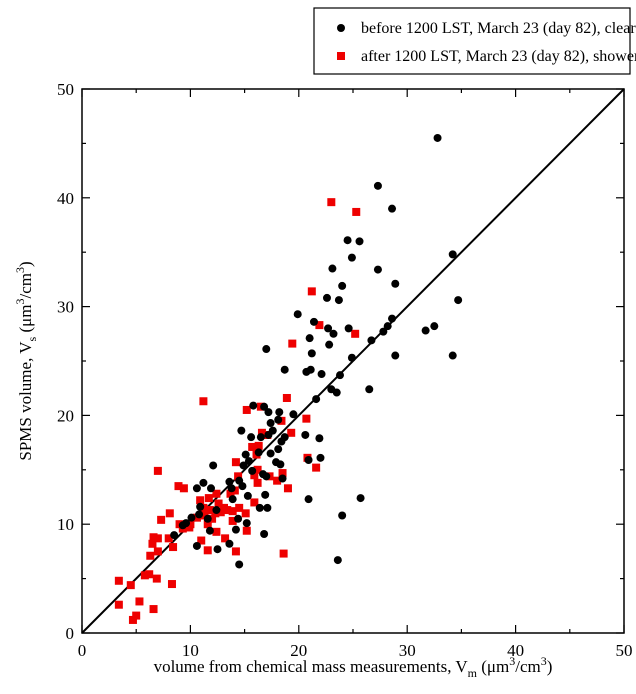 This screenshot has width=636, height=694. Describe the element at coordinates (407, 650) in the screenshot. I see `x-tick-label: 30` at that location.